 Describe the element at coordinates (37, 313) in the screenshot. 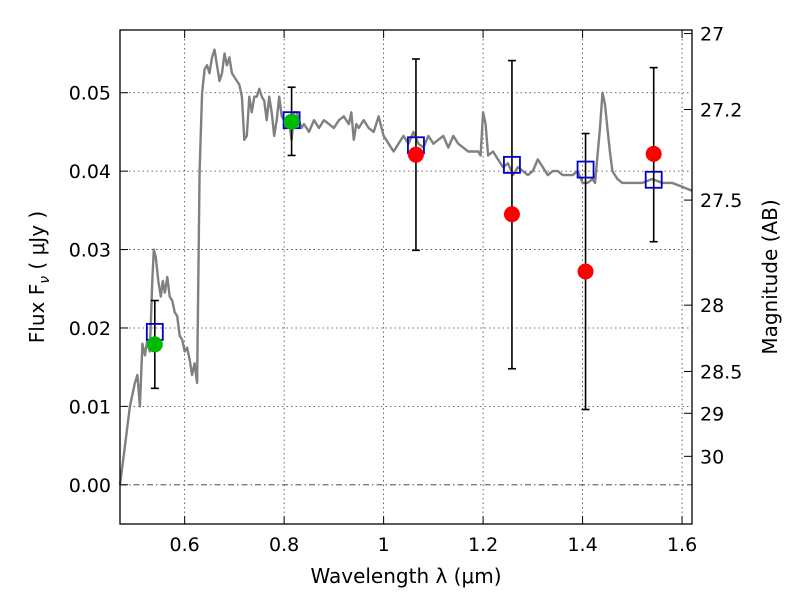

I see `y-axis-label-main: Flux F` at that location.